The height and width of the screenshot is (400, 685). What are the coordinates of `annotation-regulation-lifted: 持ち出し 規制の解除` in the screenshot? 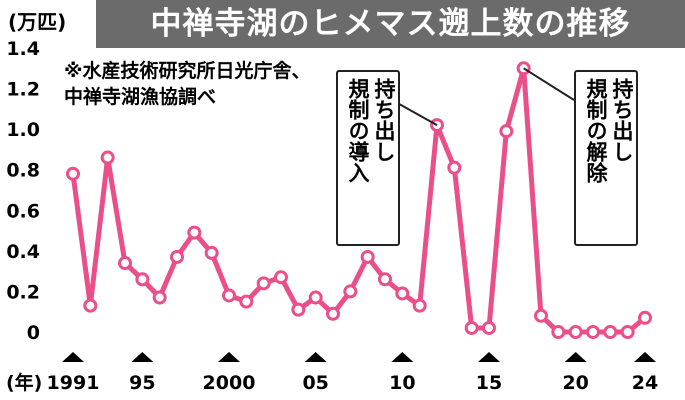 It's located at (606, 158).